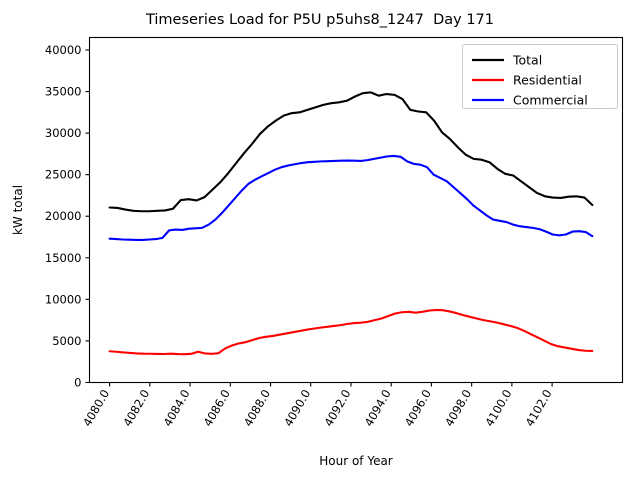 Image resolution: width=640 pixels, height=480 pixels. What do you see at coordinates (498, 408) in the screenshot?
I see `x-tick-label: 4100.0` at bounding box center [498, 408].